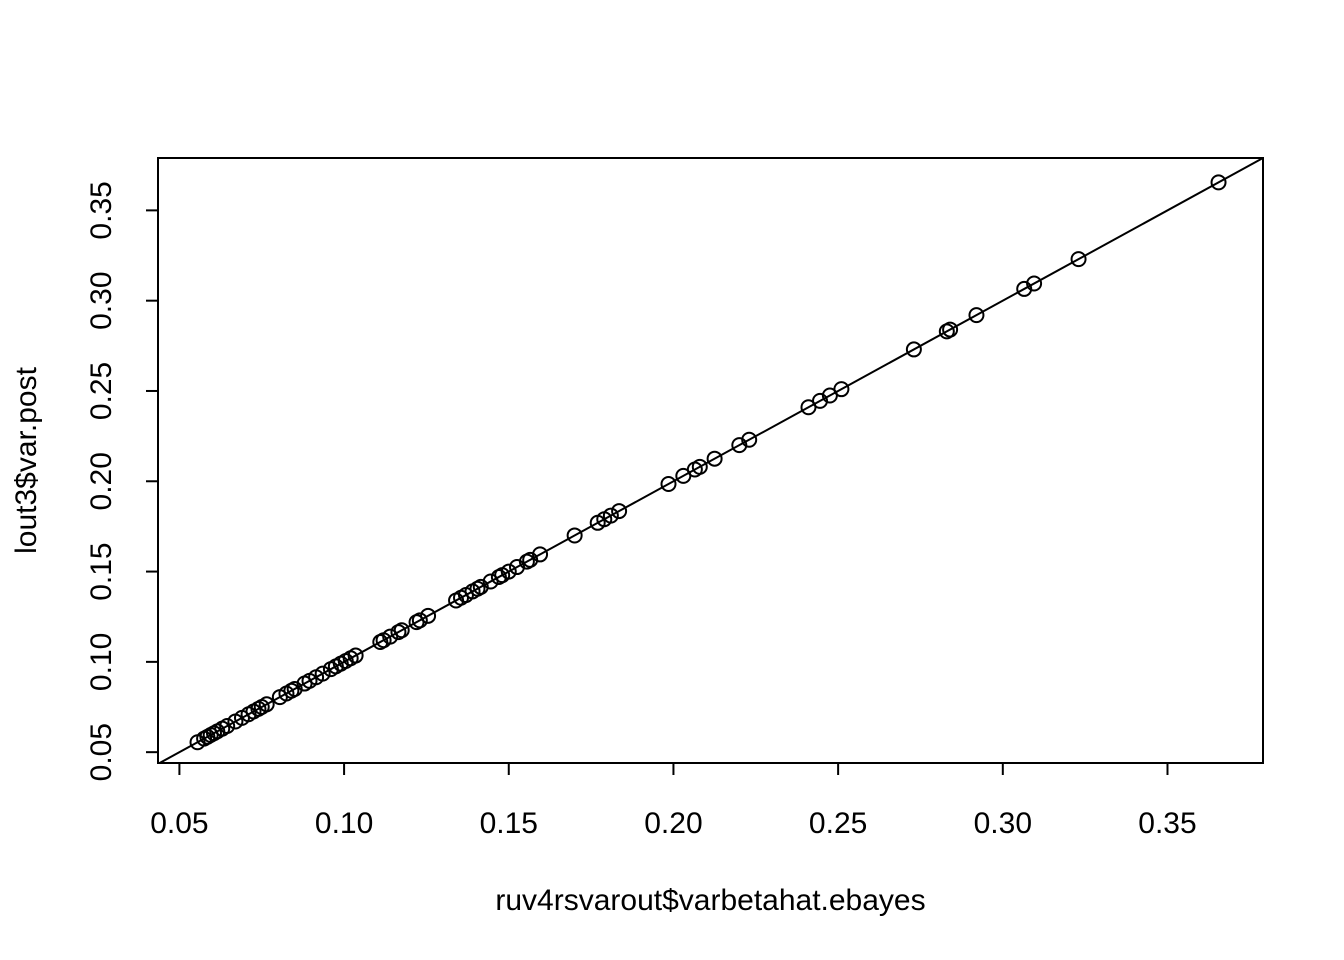 The height and width of the screenshot is (960, 1344). What do you see at coordinates (673, 823) in the screenshot?
I see `x-tick-label: 0.20` at bounding box center [673, 823].